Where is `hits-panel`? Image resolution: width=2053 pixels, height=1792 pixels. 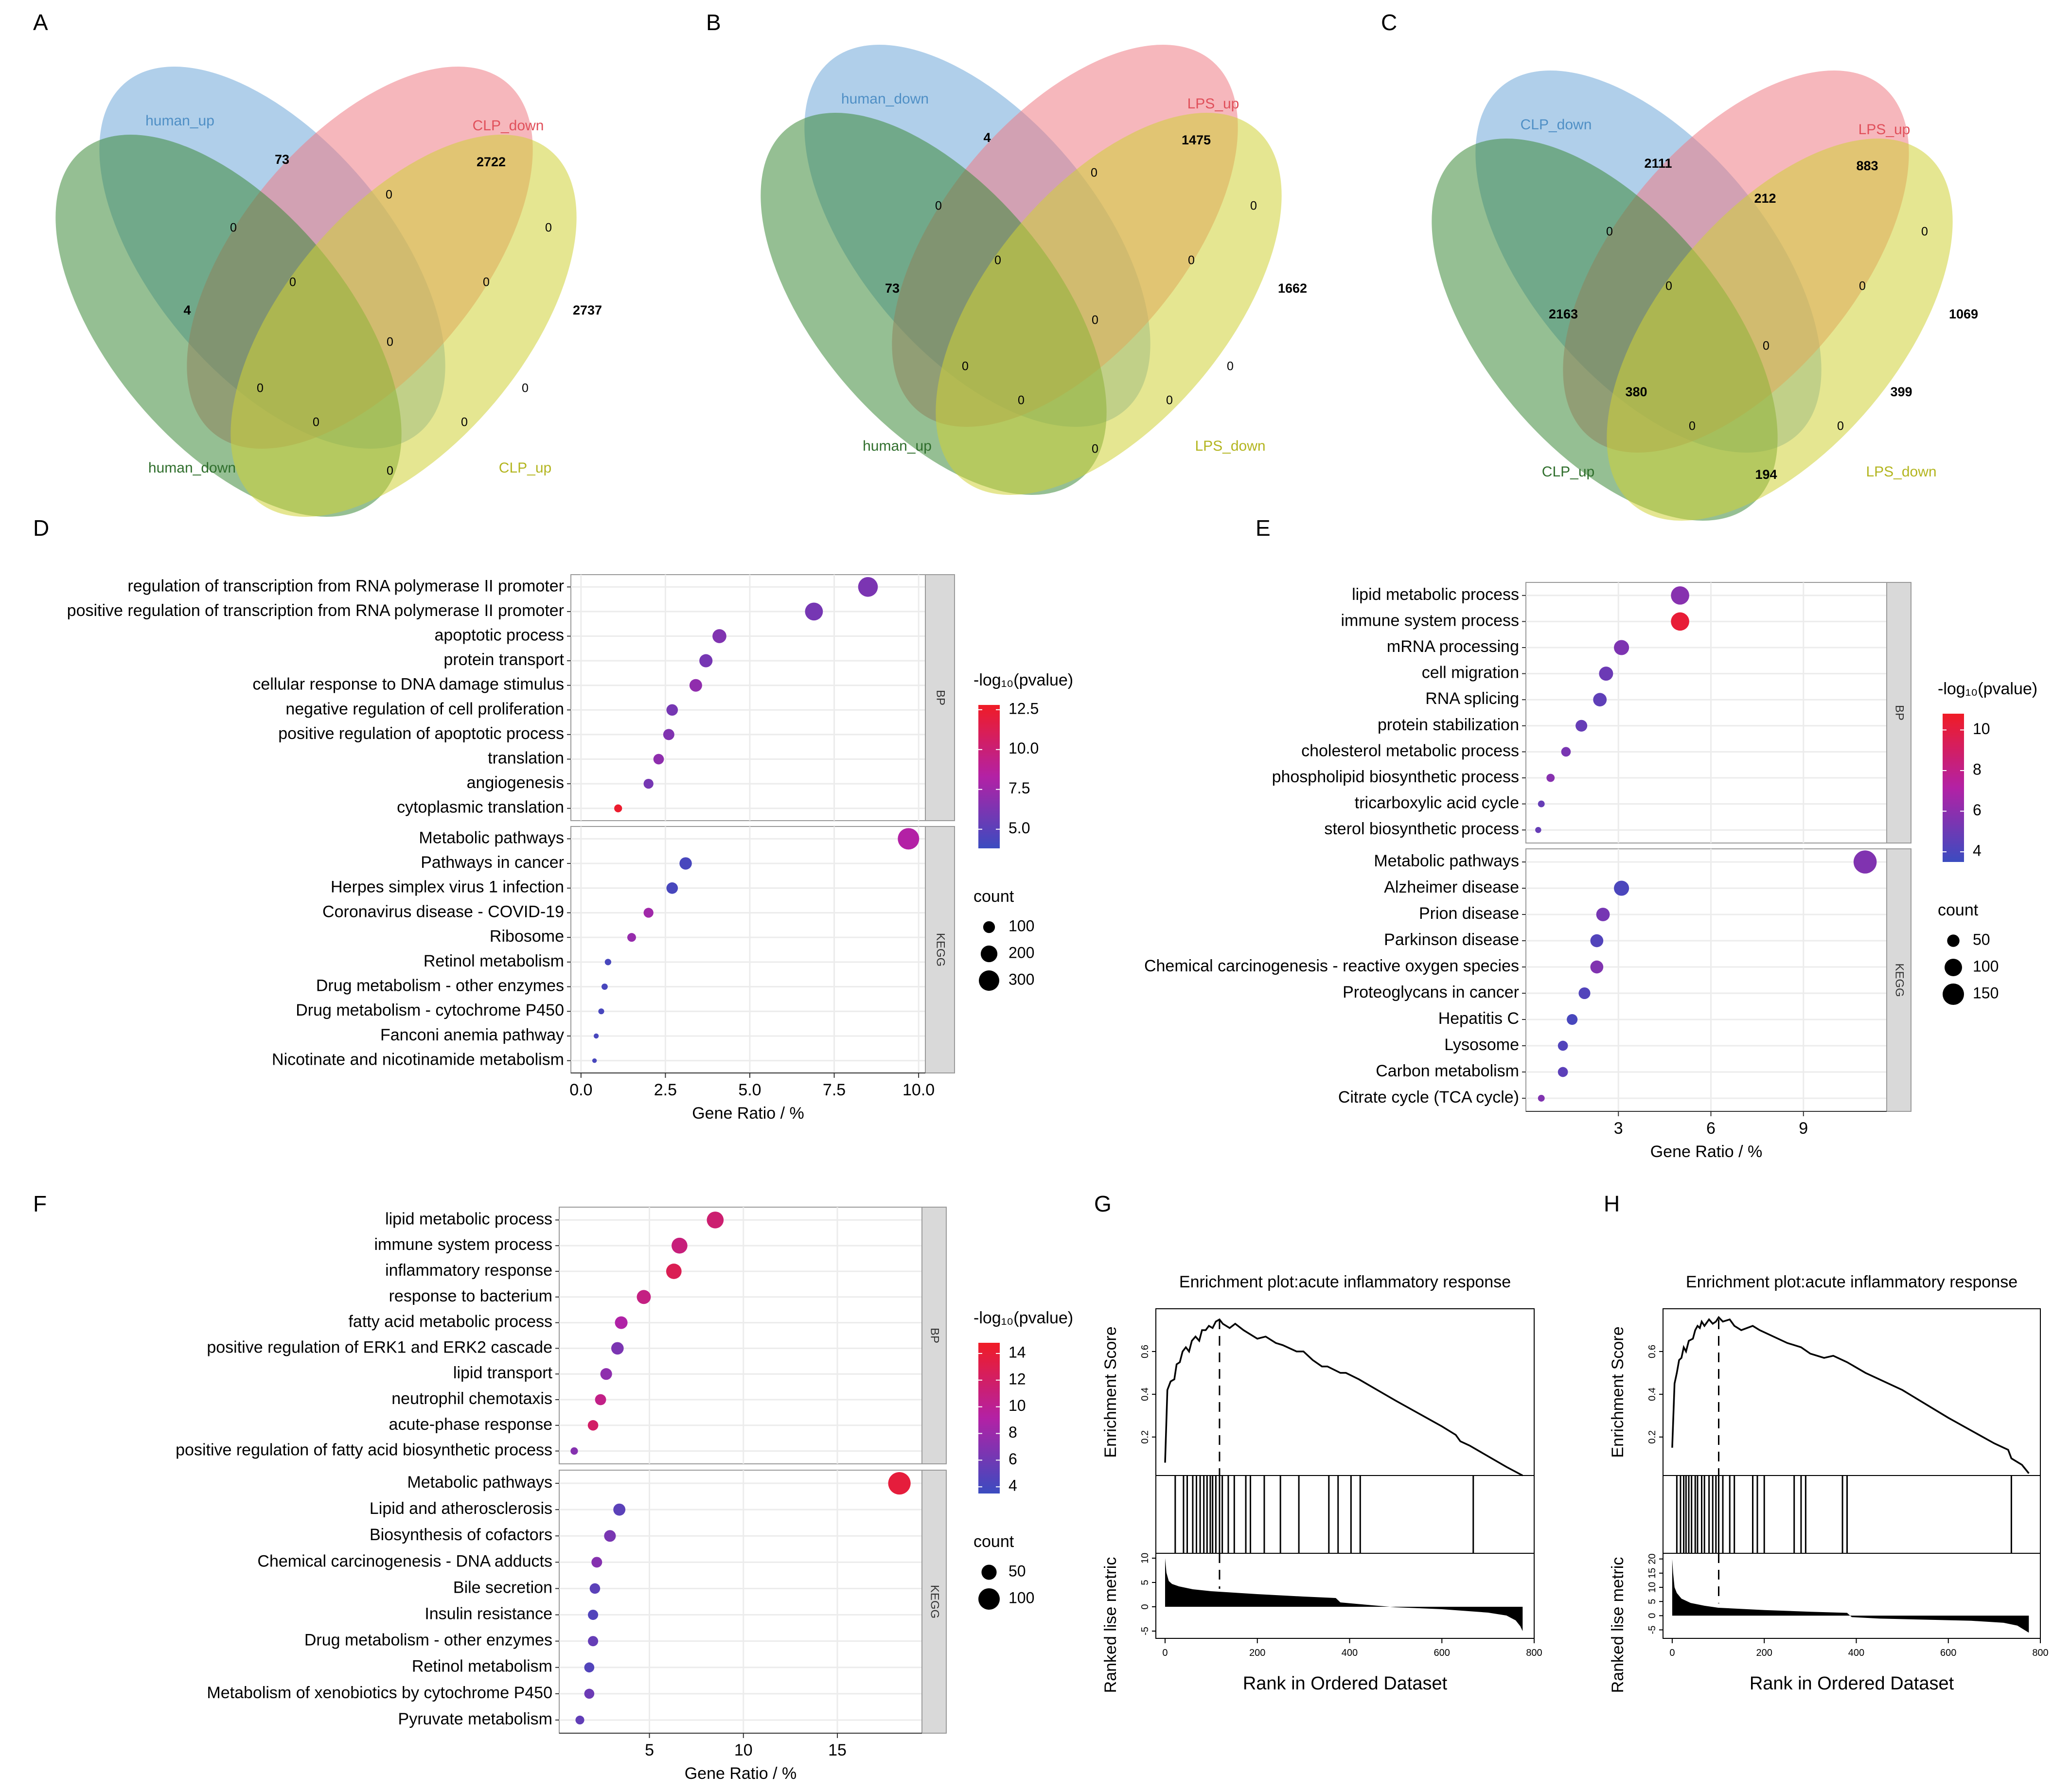
hits-panel is located at coordinates (1852, 1514).